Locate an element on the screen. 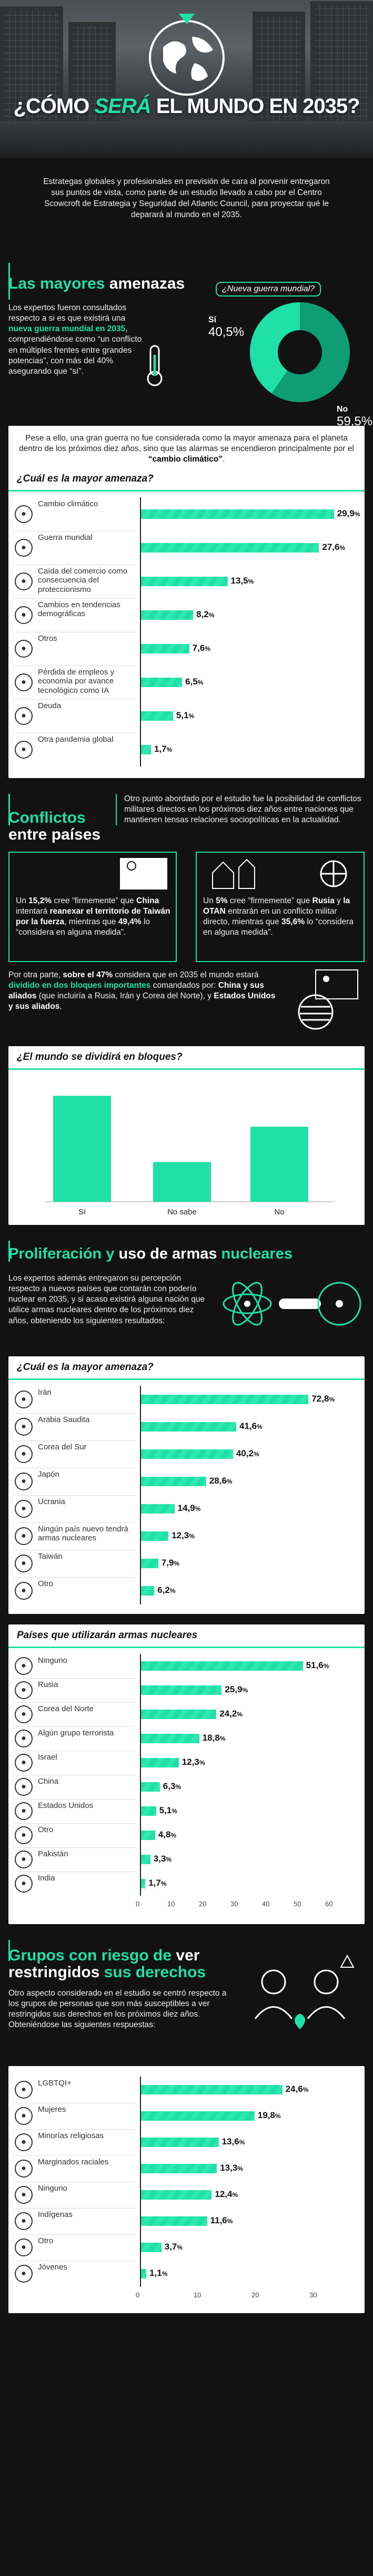 This screenshot has width=373, height=2576. bar-label: Otro is located at coordinates (46, 2240).